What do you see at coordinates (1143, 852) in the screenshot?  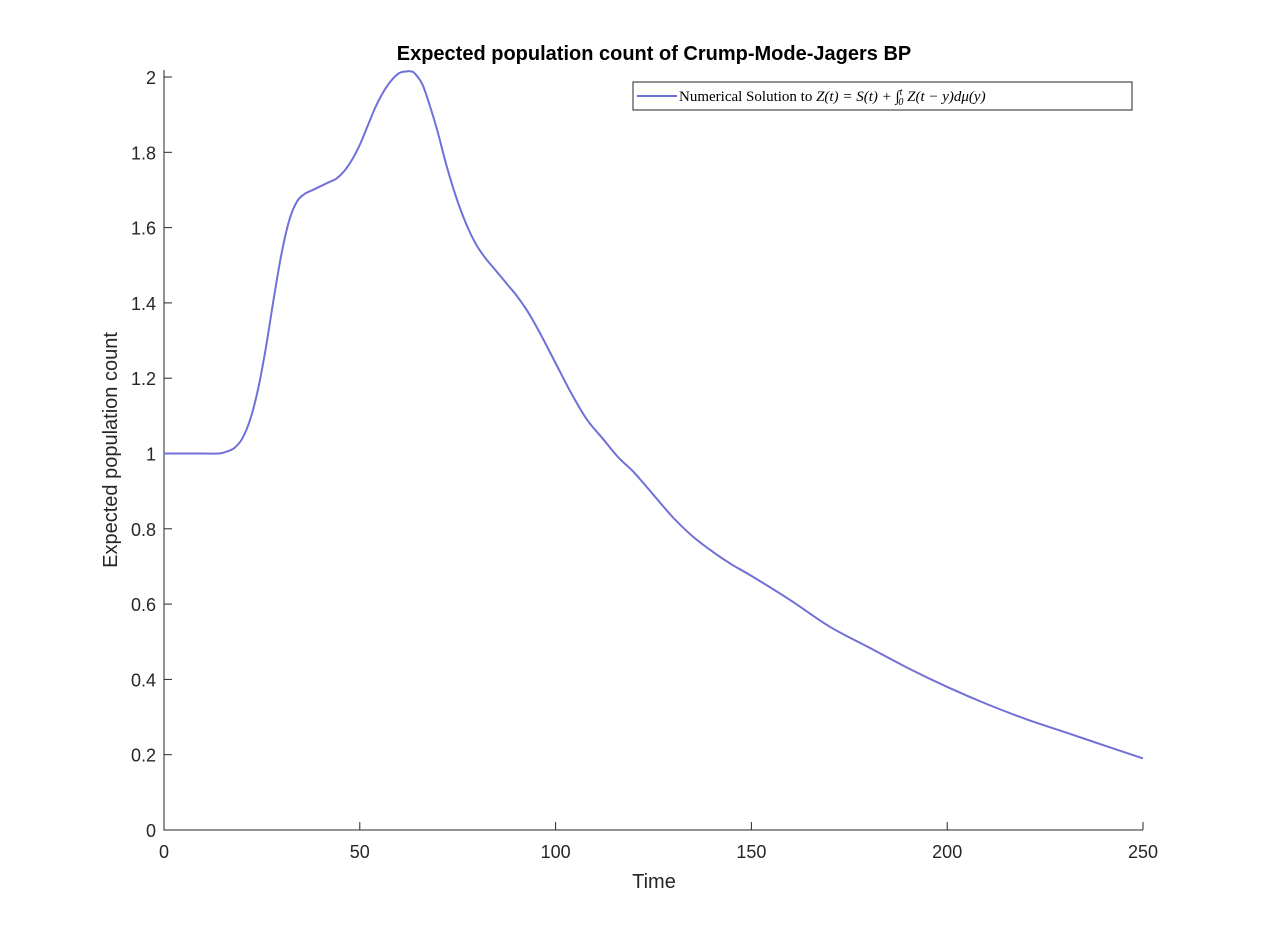 I see `x-tick-label: 250` at bounding box center [1143, 852].